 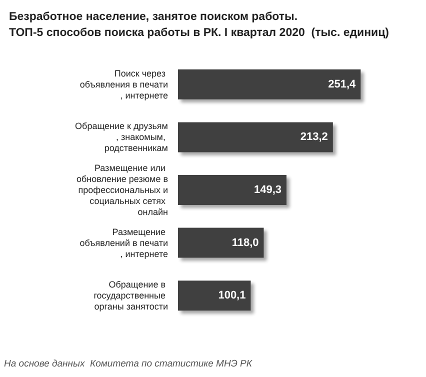 What do you see at coordinates (122, 190) in the screenshot?
I see `y-tick-label: Размещение или обновление резюме в профессиональных и социальных сетях онлайн` at bounding box center [122, 190].